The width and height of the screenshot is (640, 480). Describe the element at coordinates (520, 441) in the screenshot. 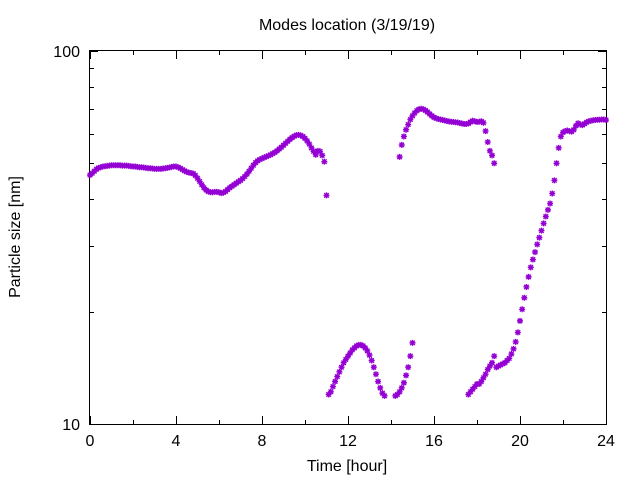

I see `x-tick-label: 20` at that location.